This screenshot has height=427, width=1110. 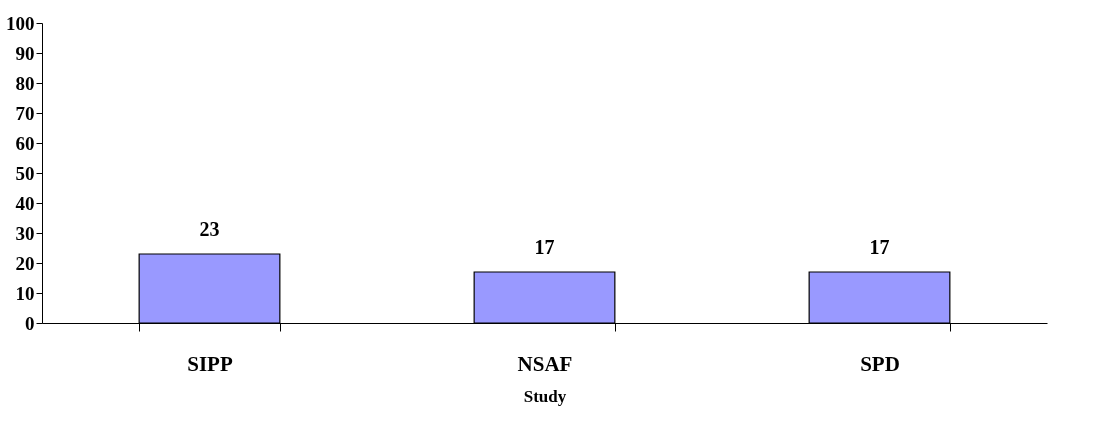 What do you see at coordinates (20, 23) in the screenshot?
I see `y-tick-label: 100` at bounding box center [20, 23].